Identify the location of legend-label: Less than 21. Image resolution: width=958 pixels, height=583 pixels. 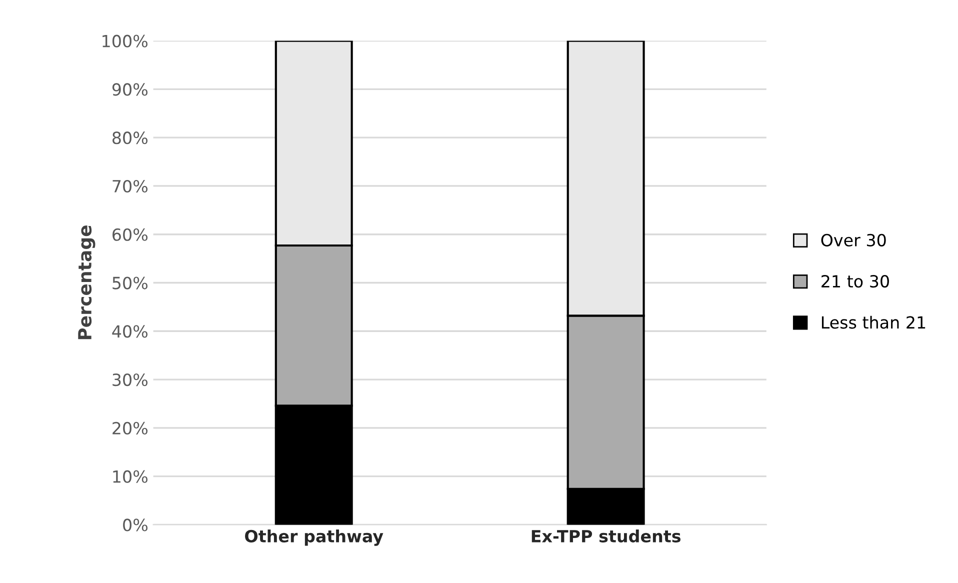
(874, 322).